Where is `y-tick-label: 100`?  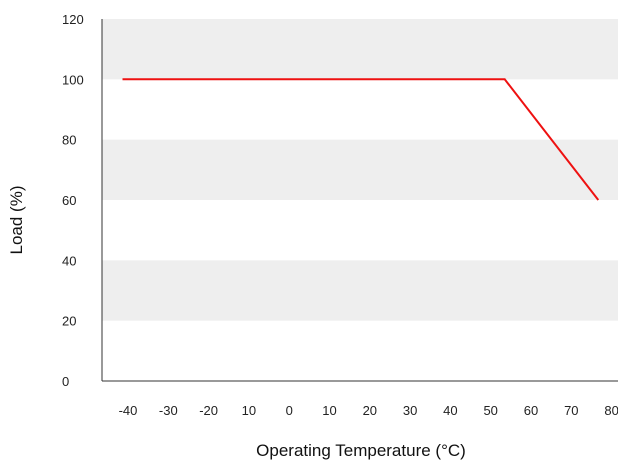
y-tick-label: 100 is located at coordinates (73, 79).